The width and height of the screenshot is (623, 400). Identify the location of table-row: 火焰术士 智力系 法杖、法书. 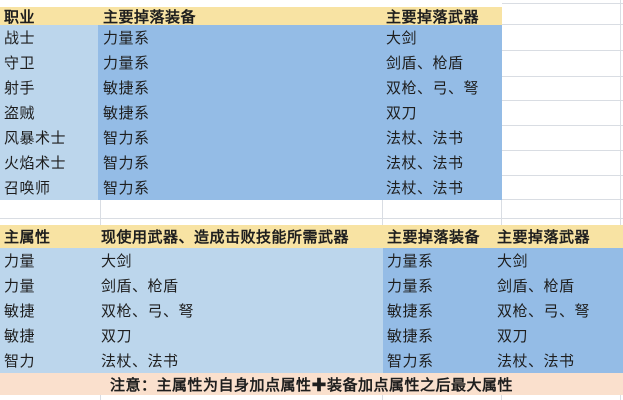
(251, 162).